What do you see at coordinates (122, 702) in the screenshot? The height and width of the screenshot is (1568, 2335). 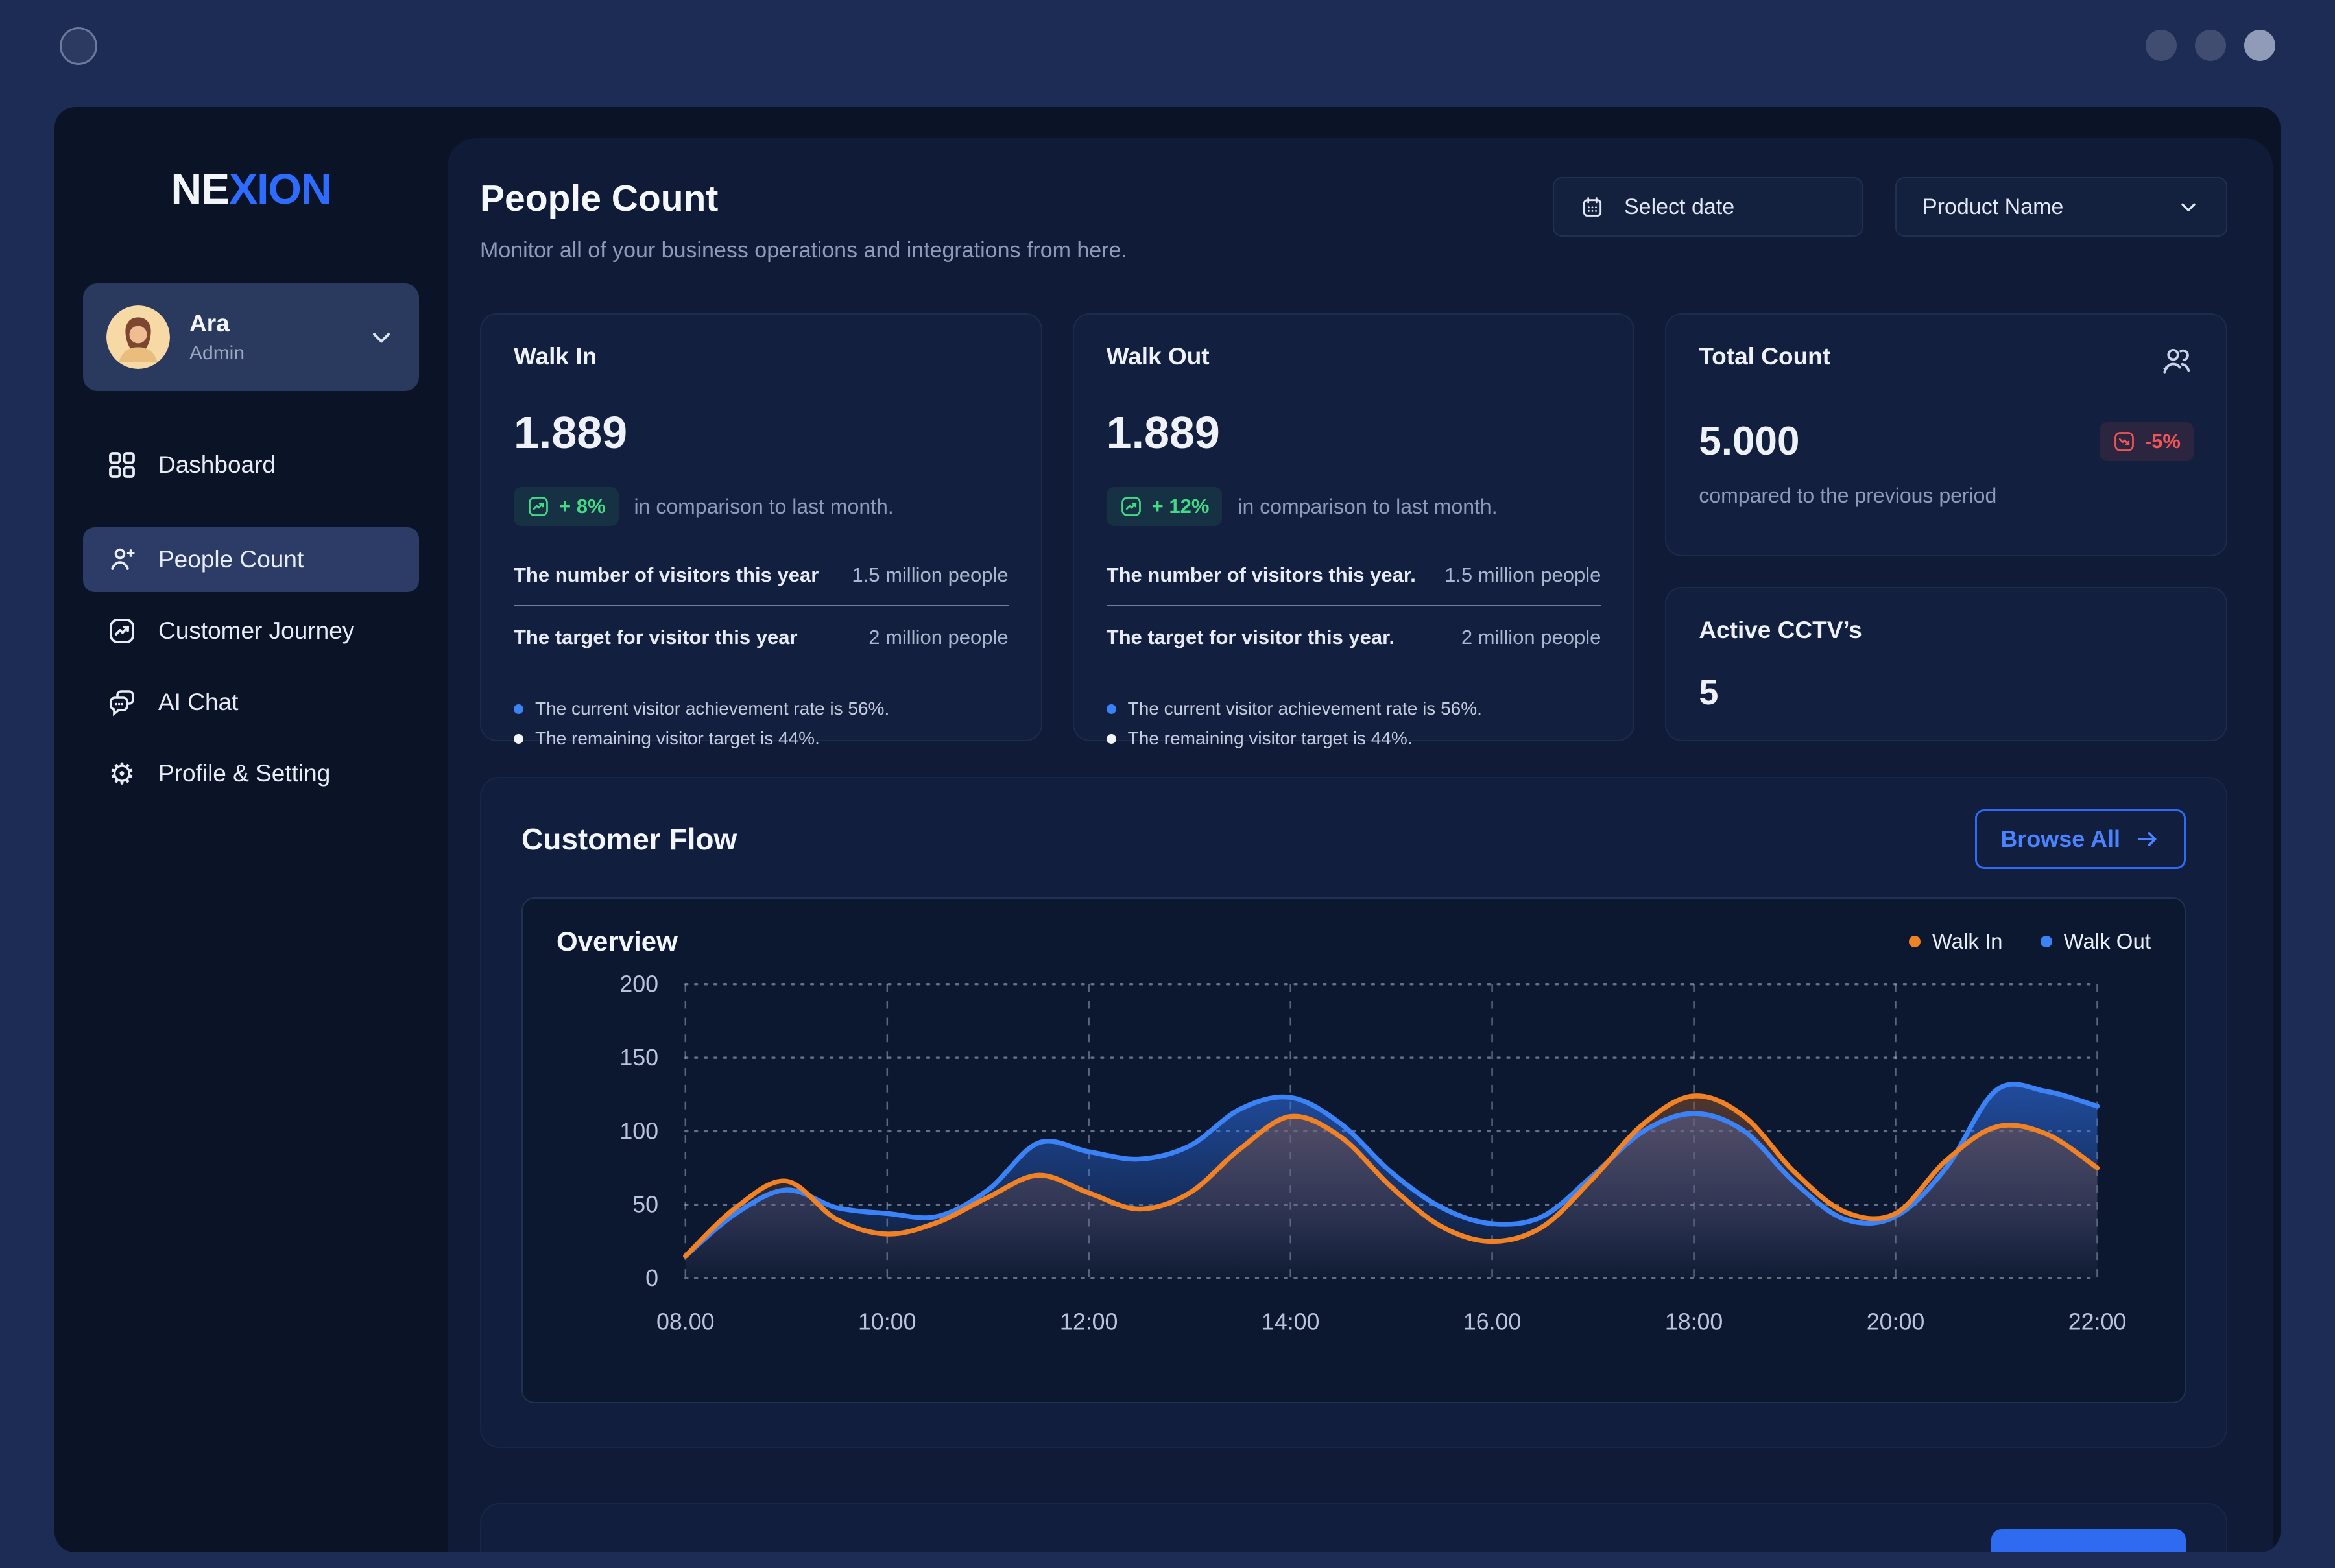 I see `chat-bubbles-icon` at bounding box center [122, 702].